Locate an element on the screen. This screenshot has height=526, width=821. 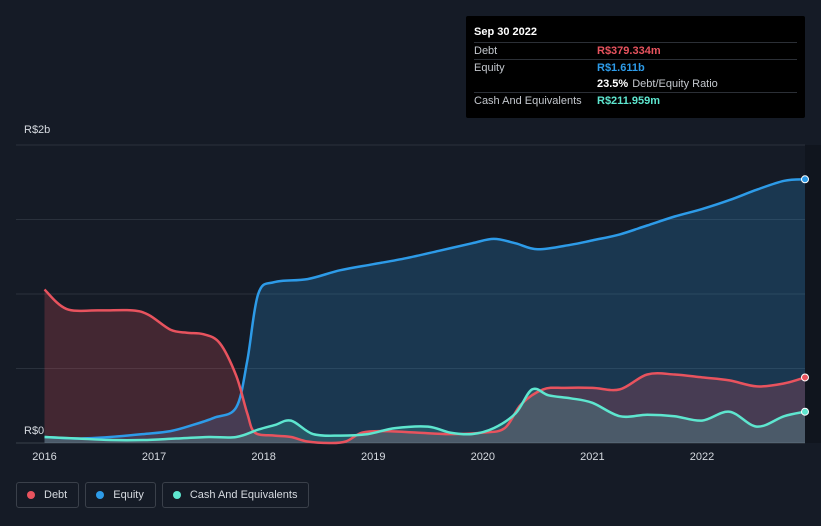
tooltip-row-debt: Debt R$379.334m is located at coordinates (635, 50).